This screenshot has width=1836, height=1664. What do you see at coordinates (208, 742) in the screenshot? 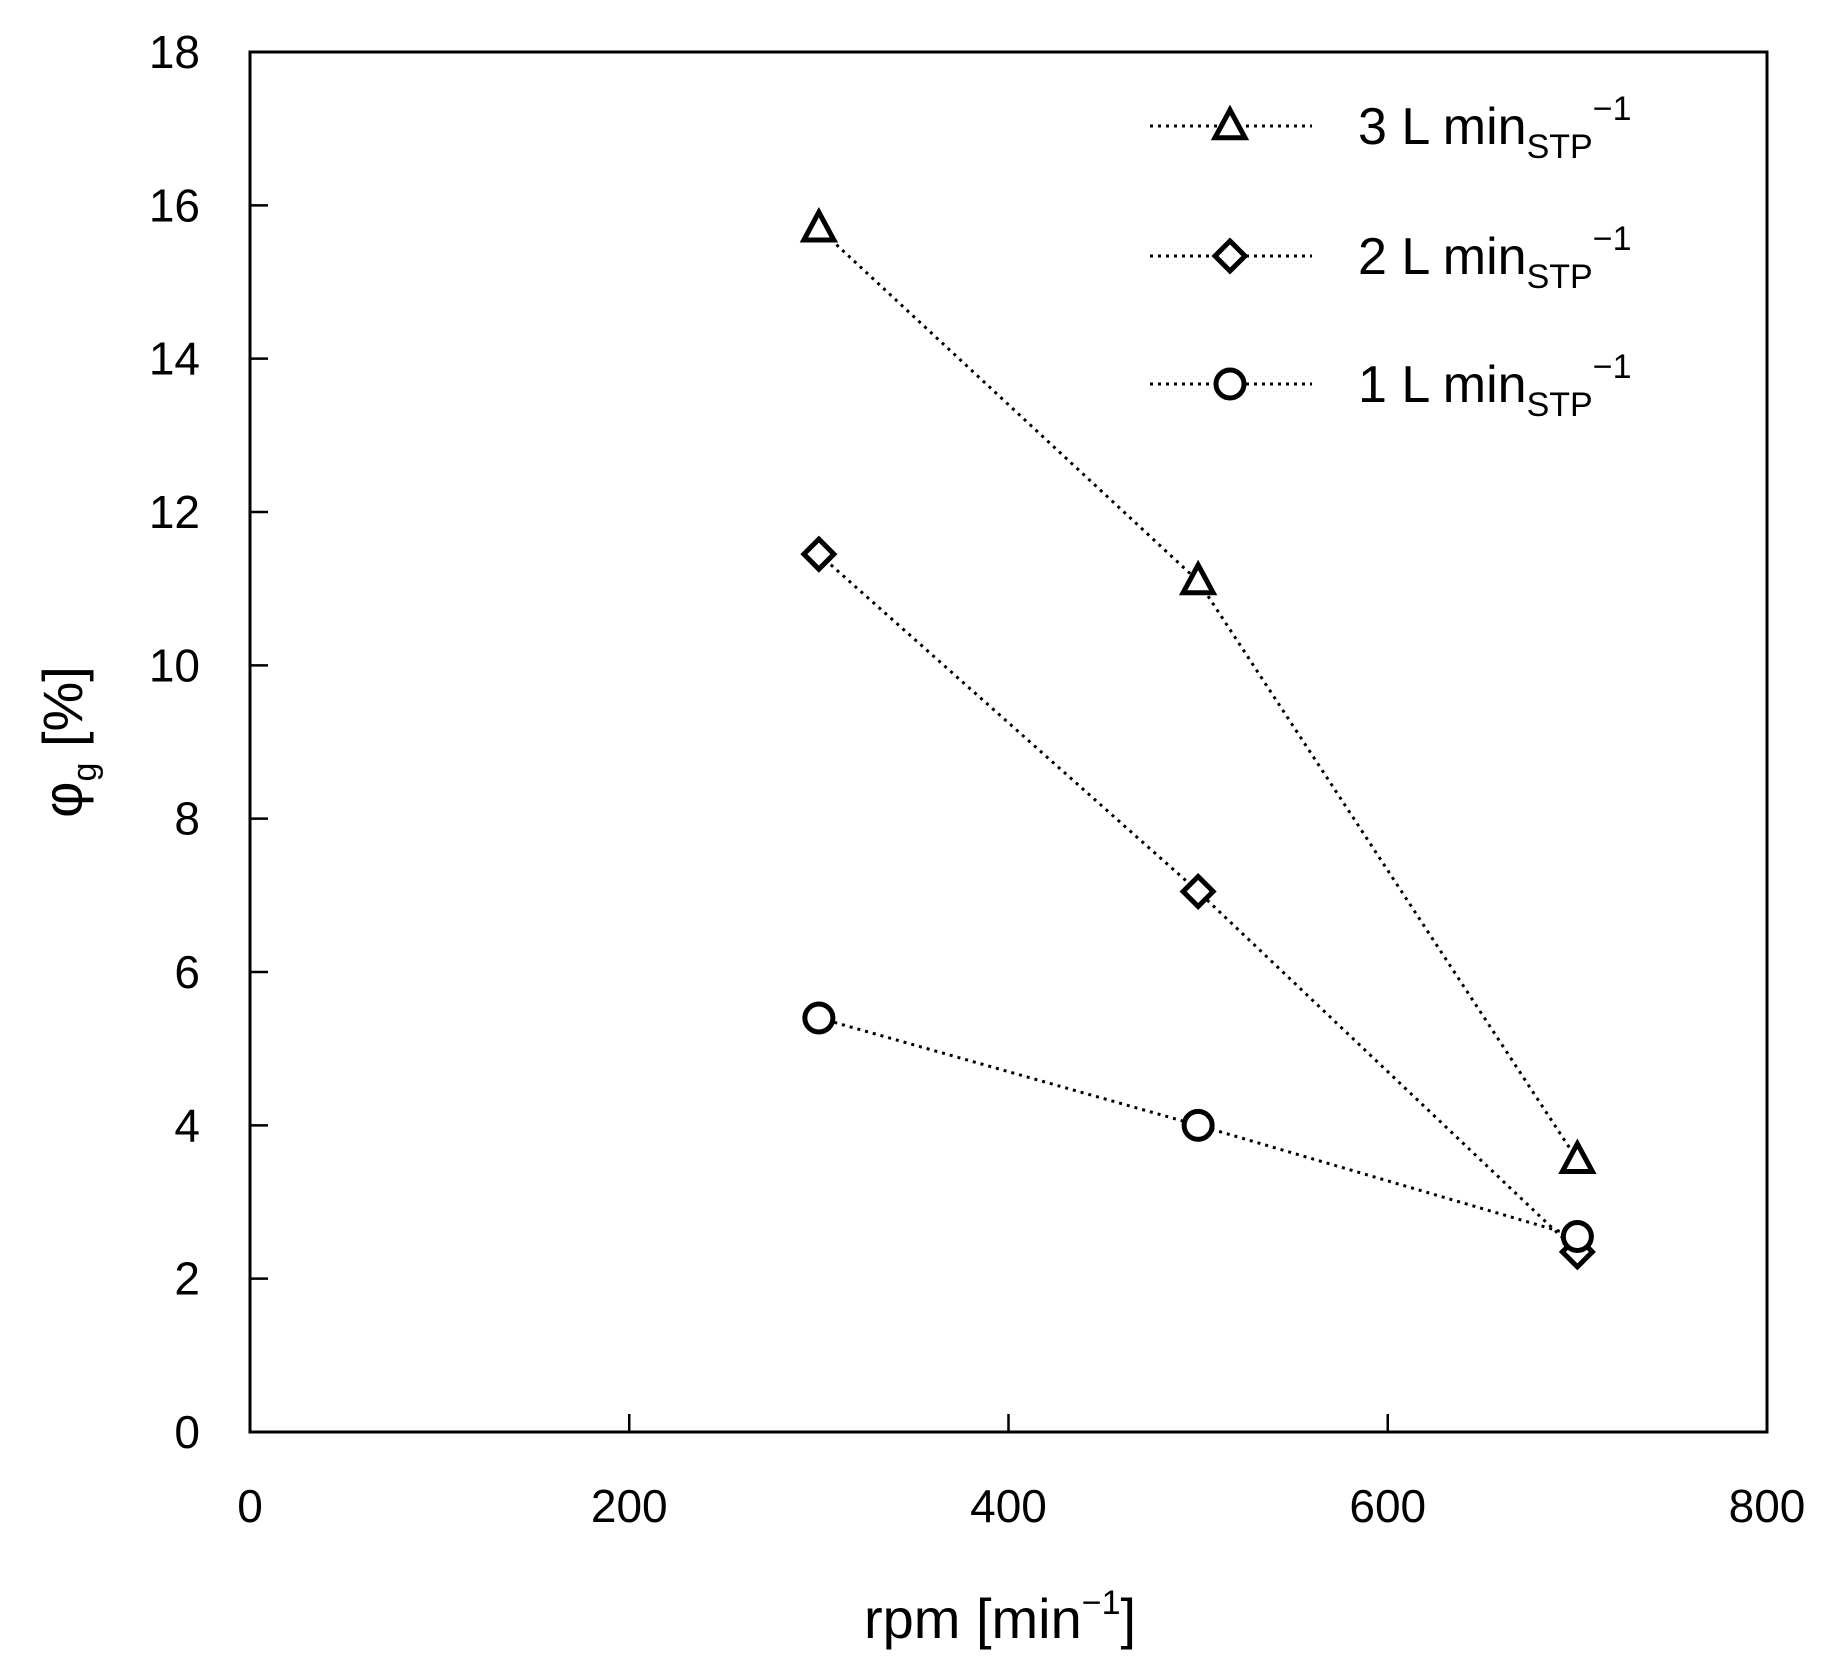
I see `y-axis: 0 2 4 6 8 10 12 14 16 18` at bounding box center [208, 742].